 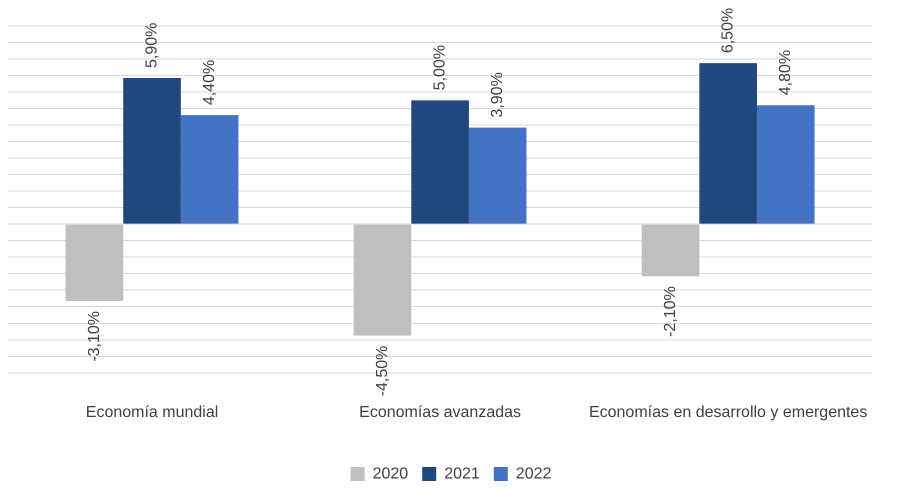 What do you see at coordinates (534, 473) in the screenshot?
I see `legend-label: 2022` at bounding box center [534, 473].